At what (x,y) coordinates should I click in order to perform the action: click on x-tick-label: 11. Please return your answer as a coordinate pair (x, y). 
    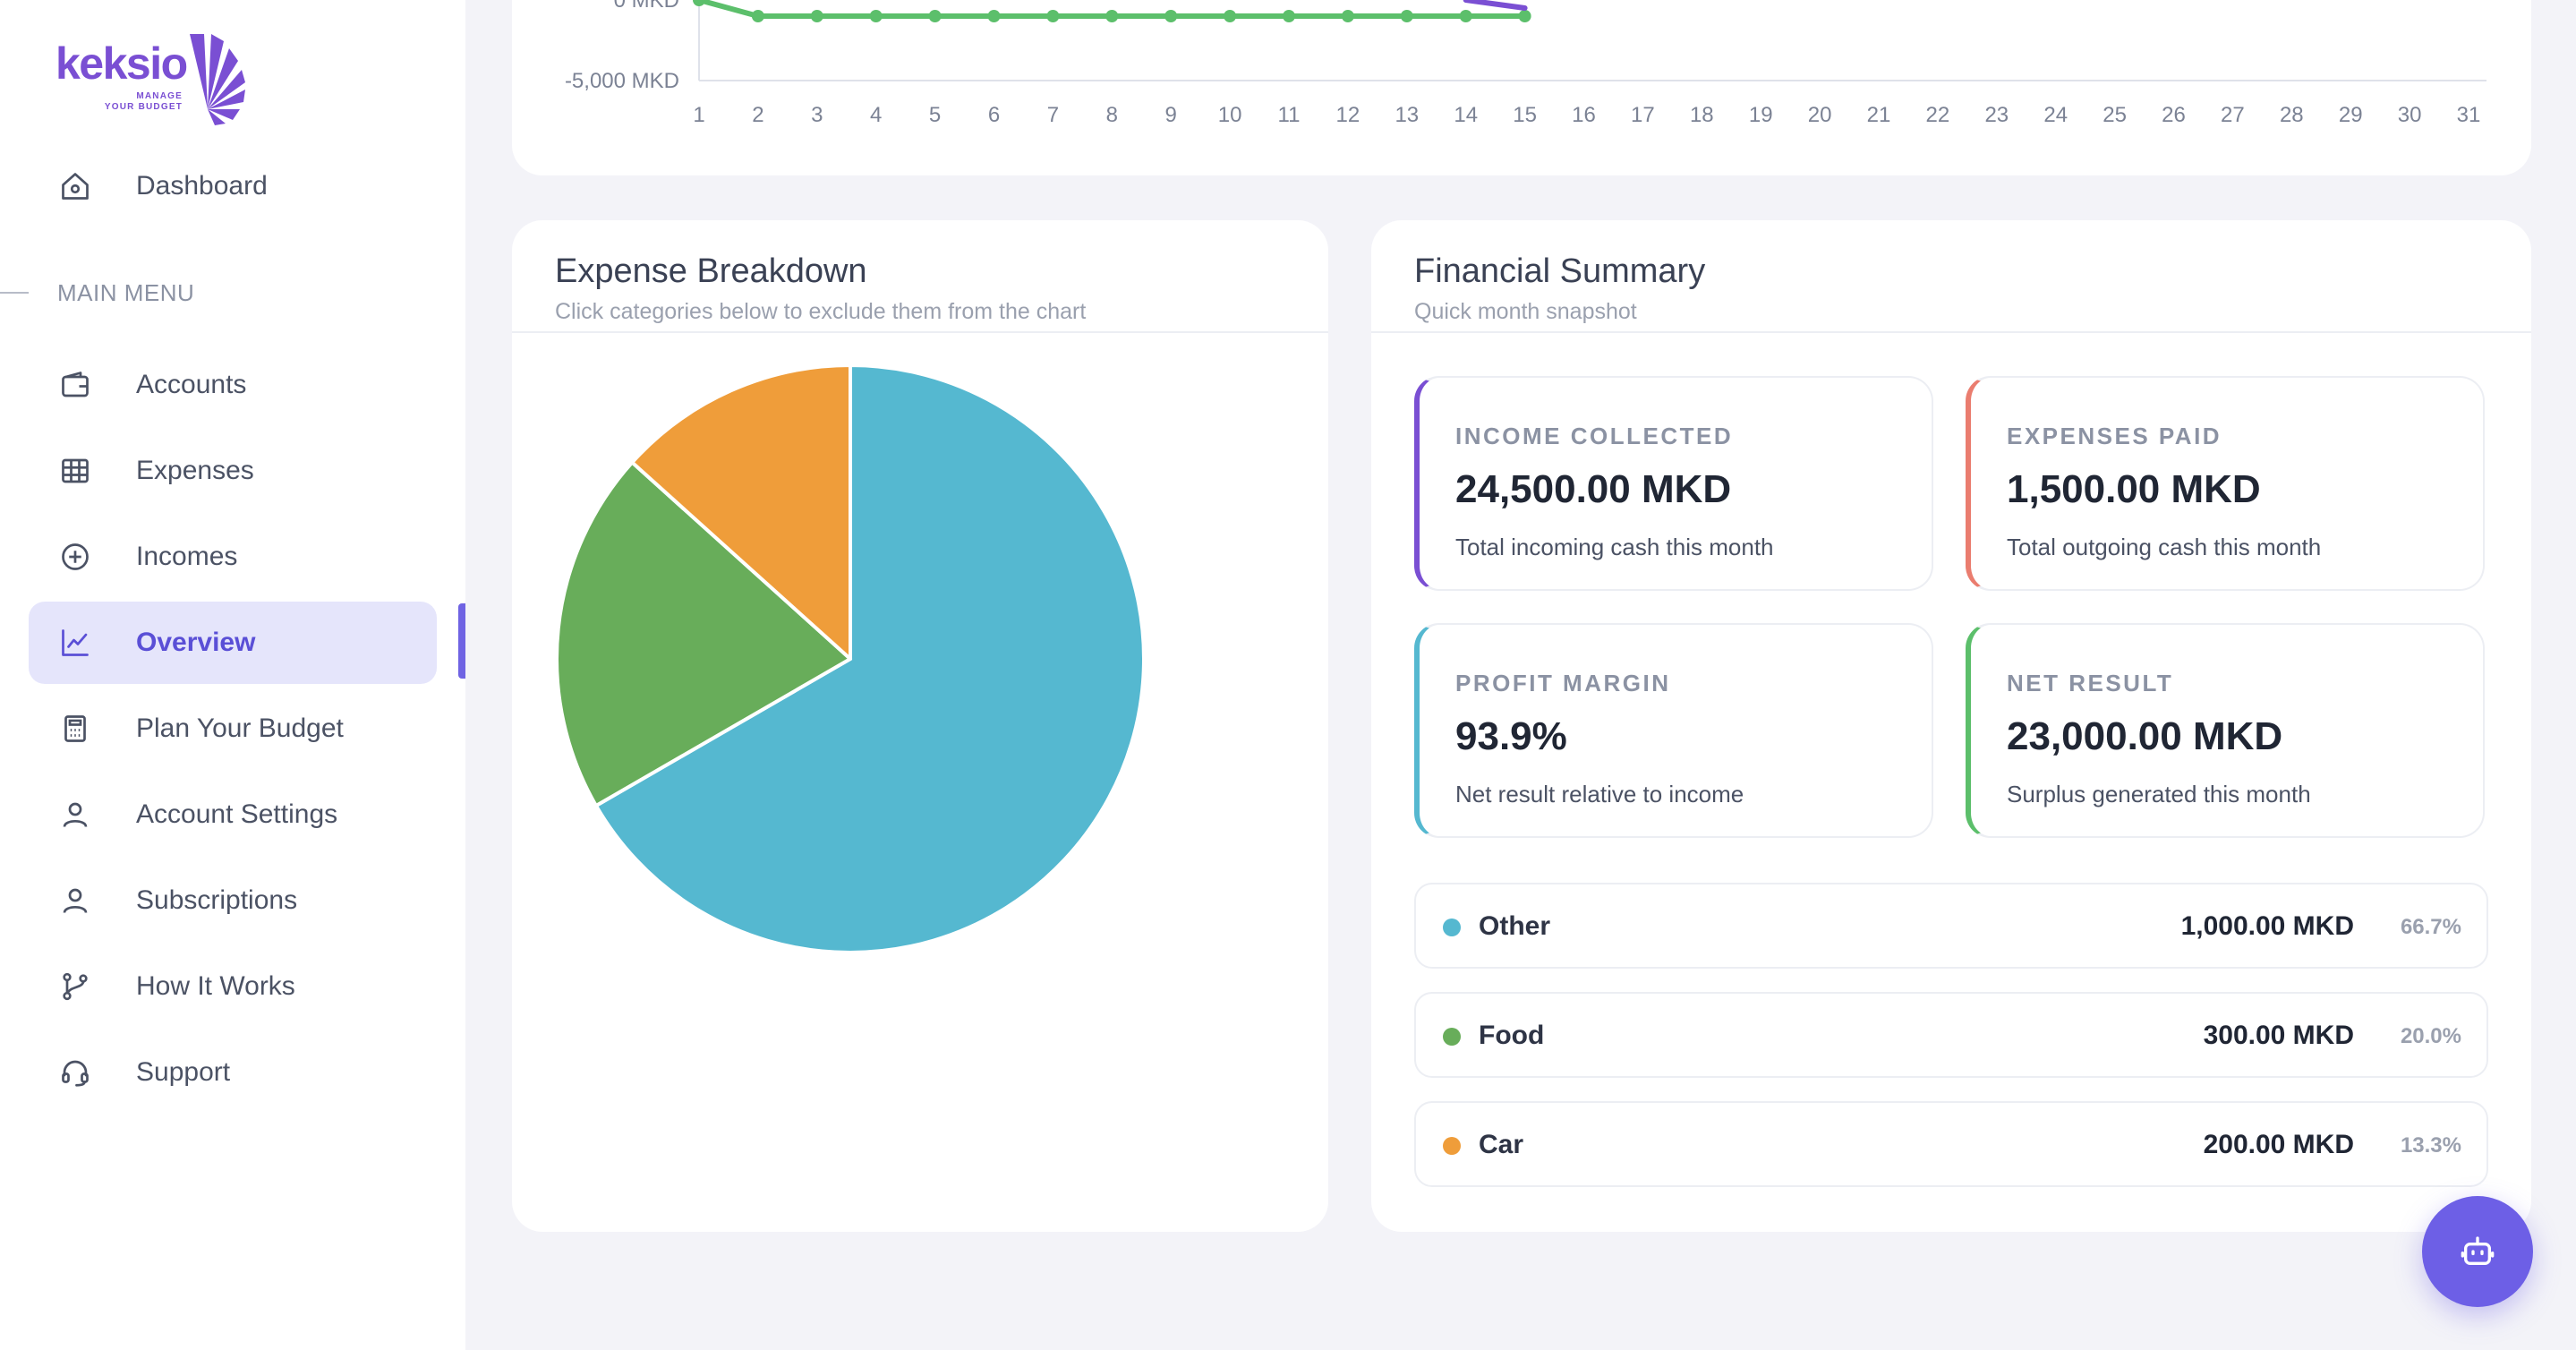
    Looking at the image, I should click on (1289, 115).